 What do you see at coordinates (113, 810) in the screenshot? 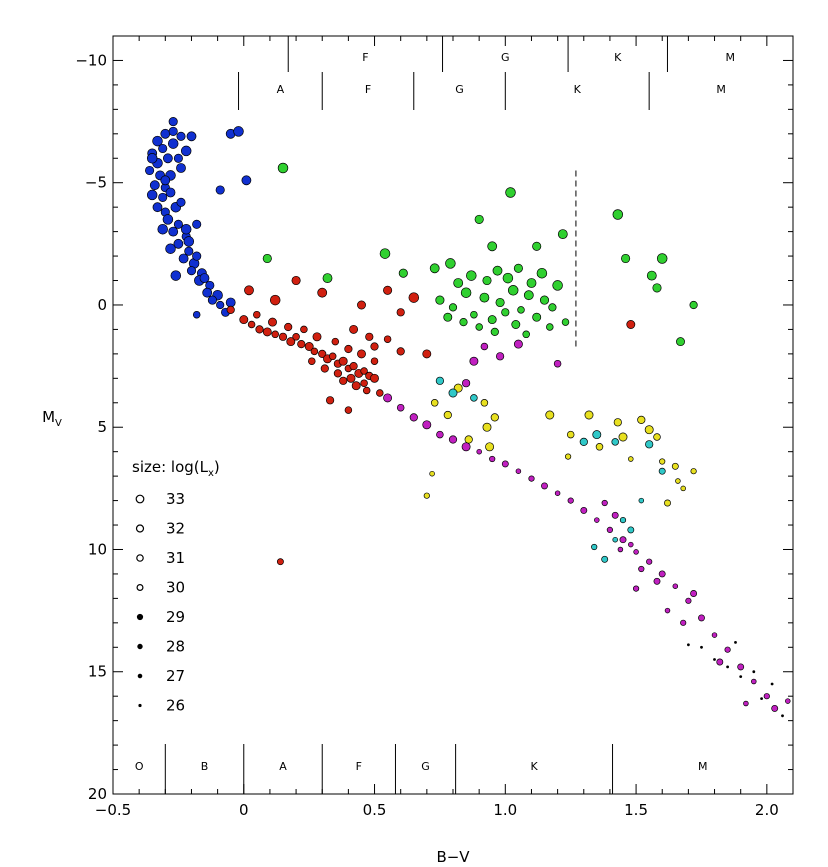
I see `x-tick-label: −0.5` at bounding box center [113, 810].